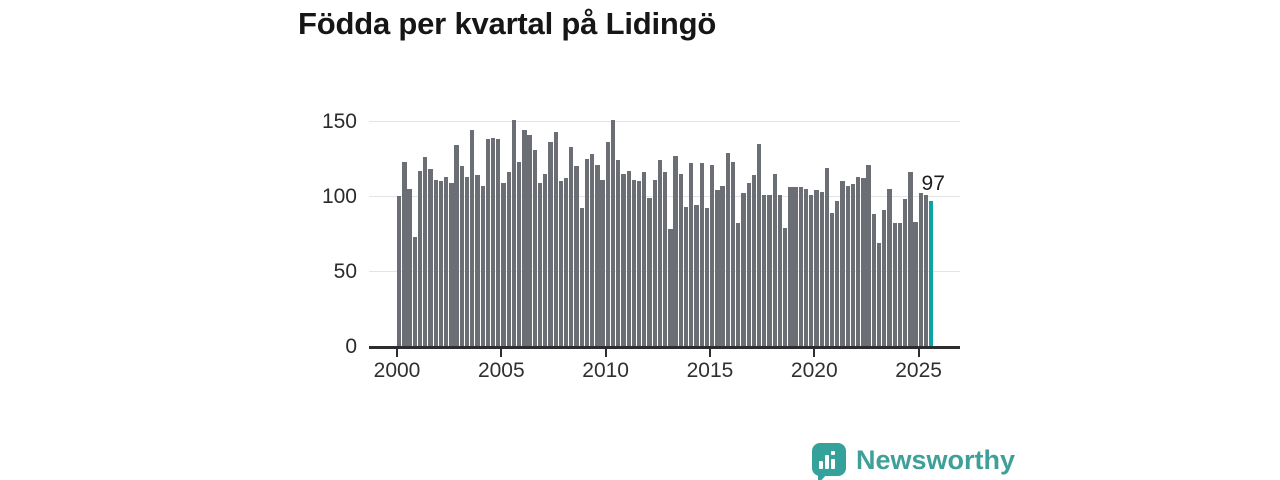  Describe the element at coordinates (918, 370) in the screenshot. I see `x-axis-tick-label: 2025` at that location.